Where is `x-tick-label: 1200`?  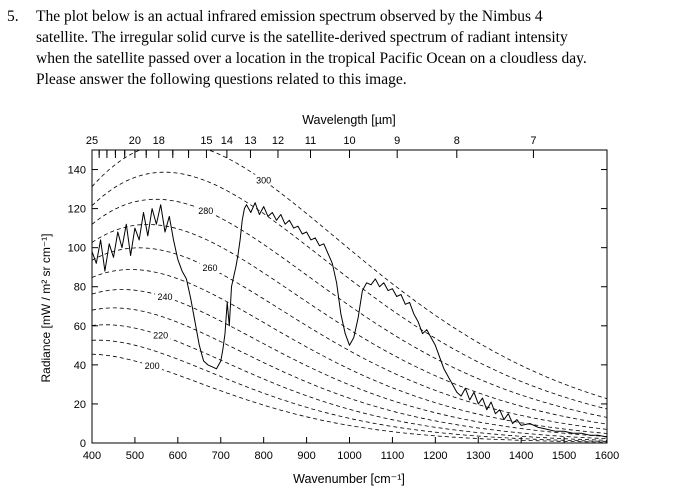 x-tick-label: 1200 is located at coordinates (435, 456).